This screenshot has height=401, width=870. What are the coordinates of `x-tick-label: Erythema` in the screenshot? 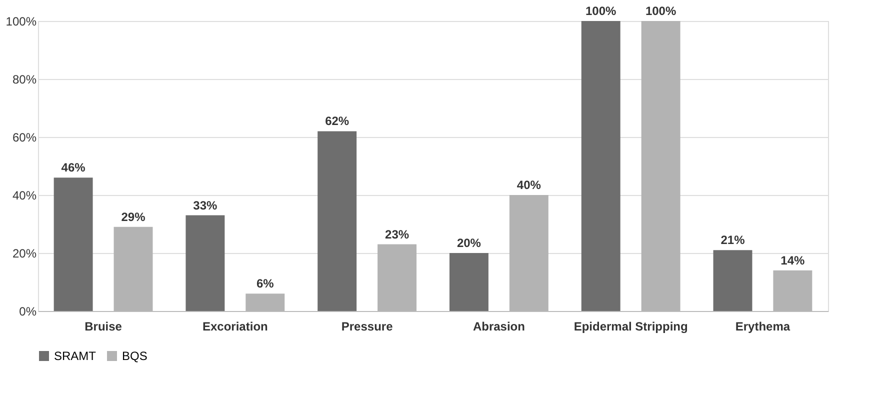 It's located at (762, 327).